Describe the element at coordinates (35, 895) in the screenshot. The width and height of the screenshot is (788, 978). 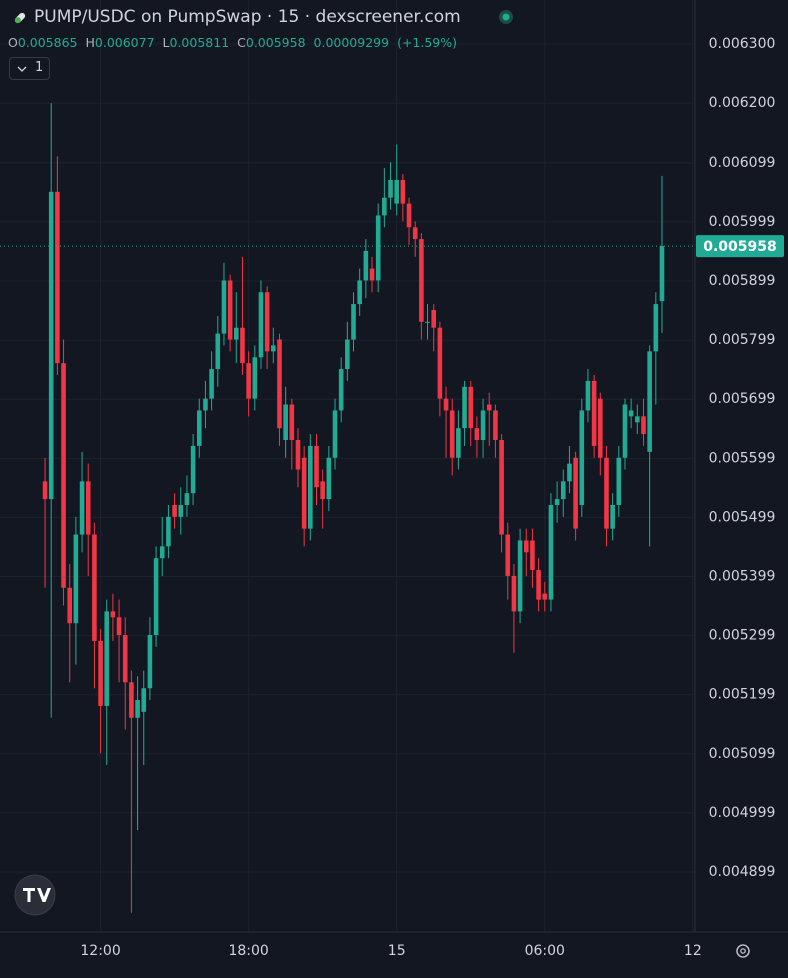
I see `tv-logo` at that location.